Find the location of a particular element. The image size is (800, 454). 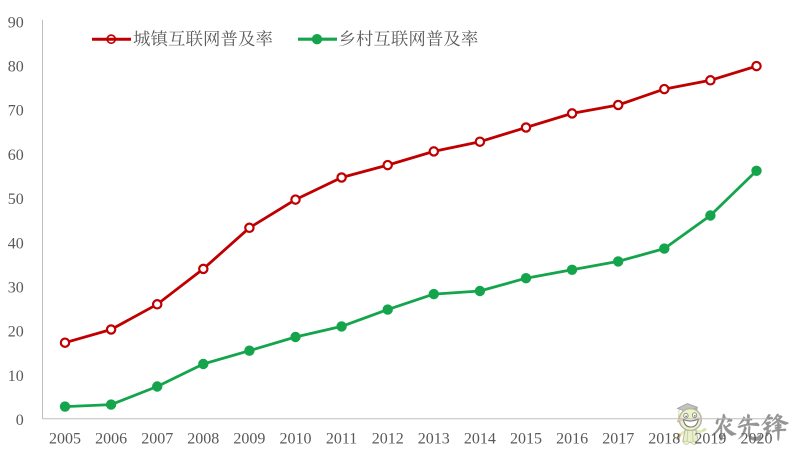

svg-text: 2020 is located at coordinates (757, 439).